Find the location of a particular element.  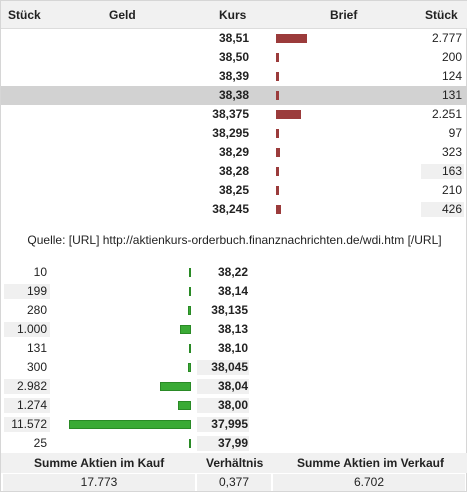

ask-qty: 2.777 is located at coordinates (446, 38).